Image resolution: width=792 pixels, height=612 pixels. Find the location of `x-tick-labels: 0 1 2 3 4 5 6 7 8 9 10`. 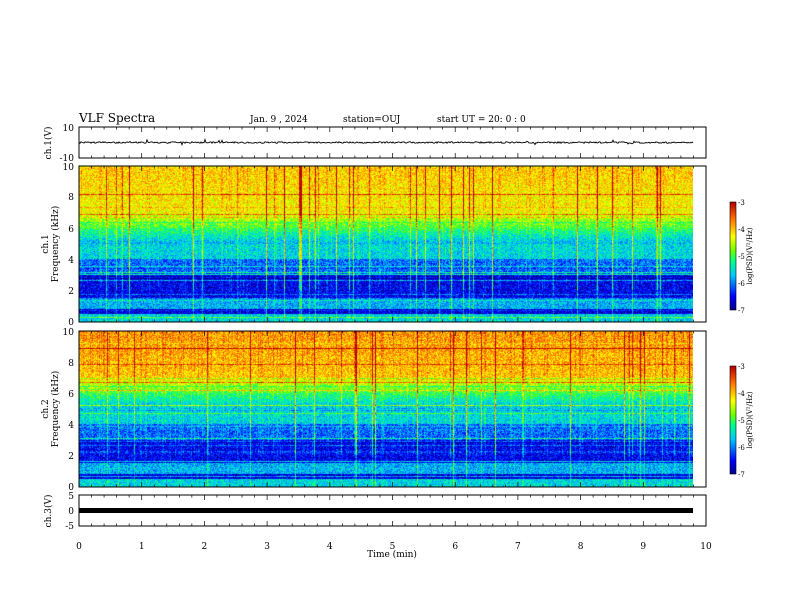

x-tick-labels: 0 1 2 3 4 5 6 7 8 9 10 is located at coordinates (394, 547).